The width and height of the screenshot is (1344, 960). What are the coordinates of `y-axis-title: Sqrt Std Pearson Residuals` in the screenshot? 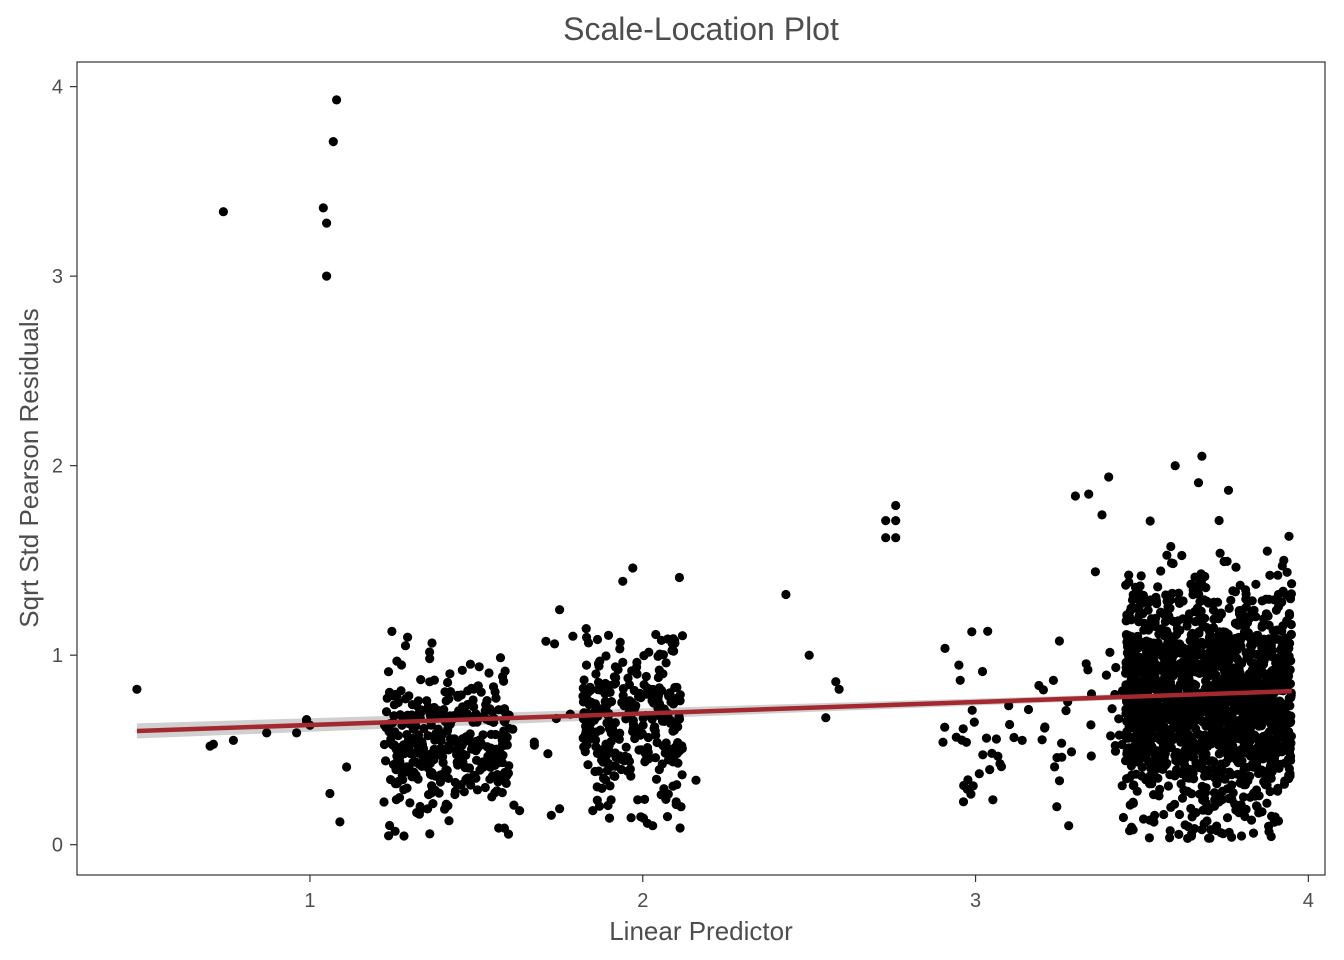 It's located at (29, 467).